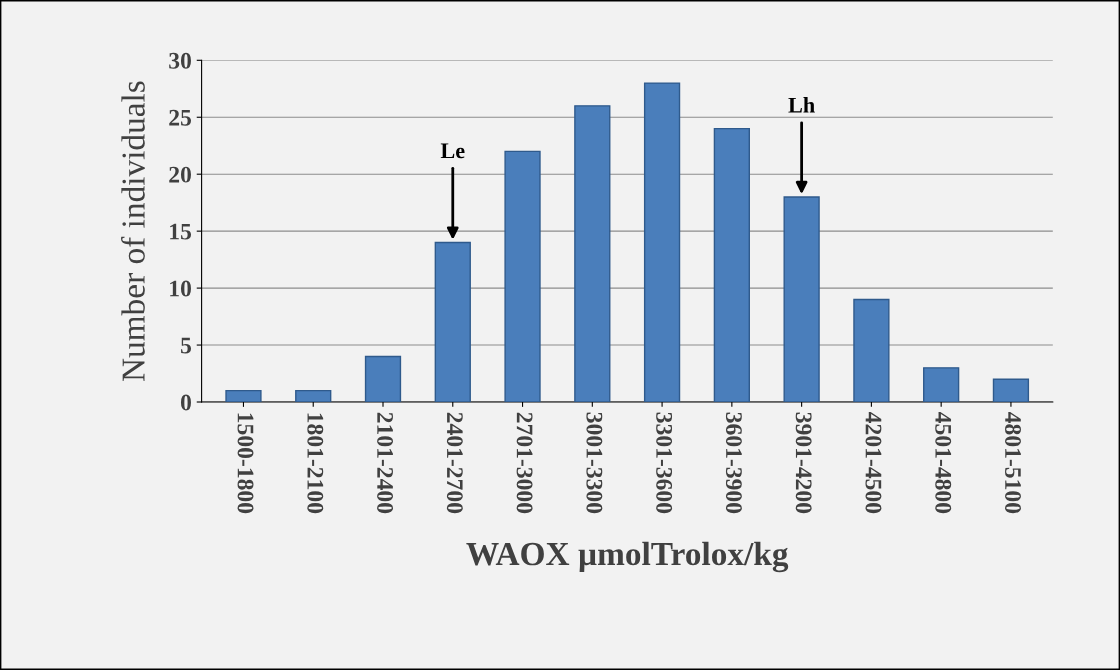 The image size is (1120, 670). What do you see at coordinates (452, 151) in the screenshot?
I see `annotation: Le` at bounding box center [452, 151].